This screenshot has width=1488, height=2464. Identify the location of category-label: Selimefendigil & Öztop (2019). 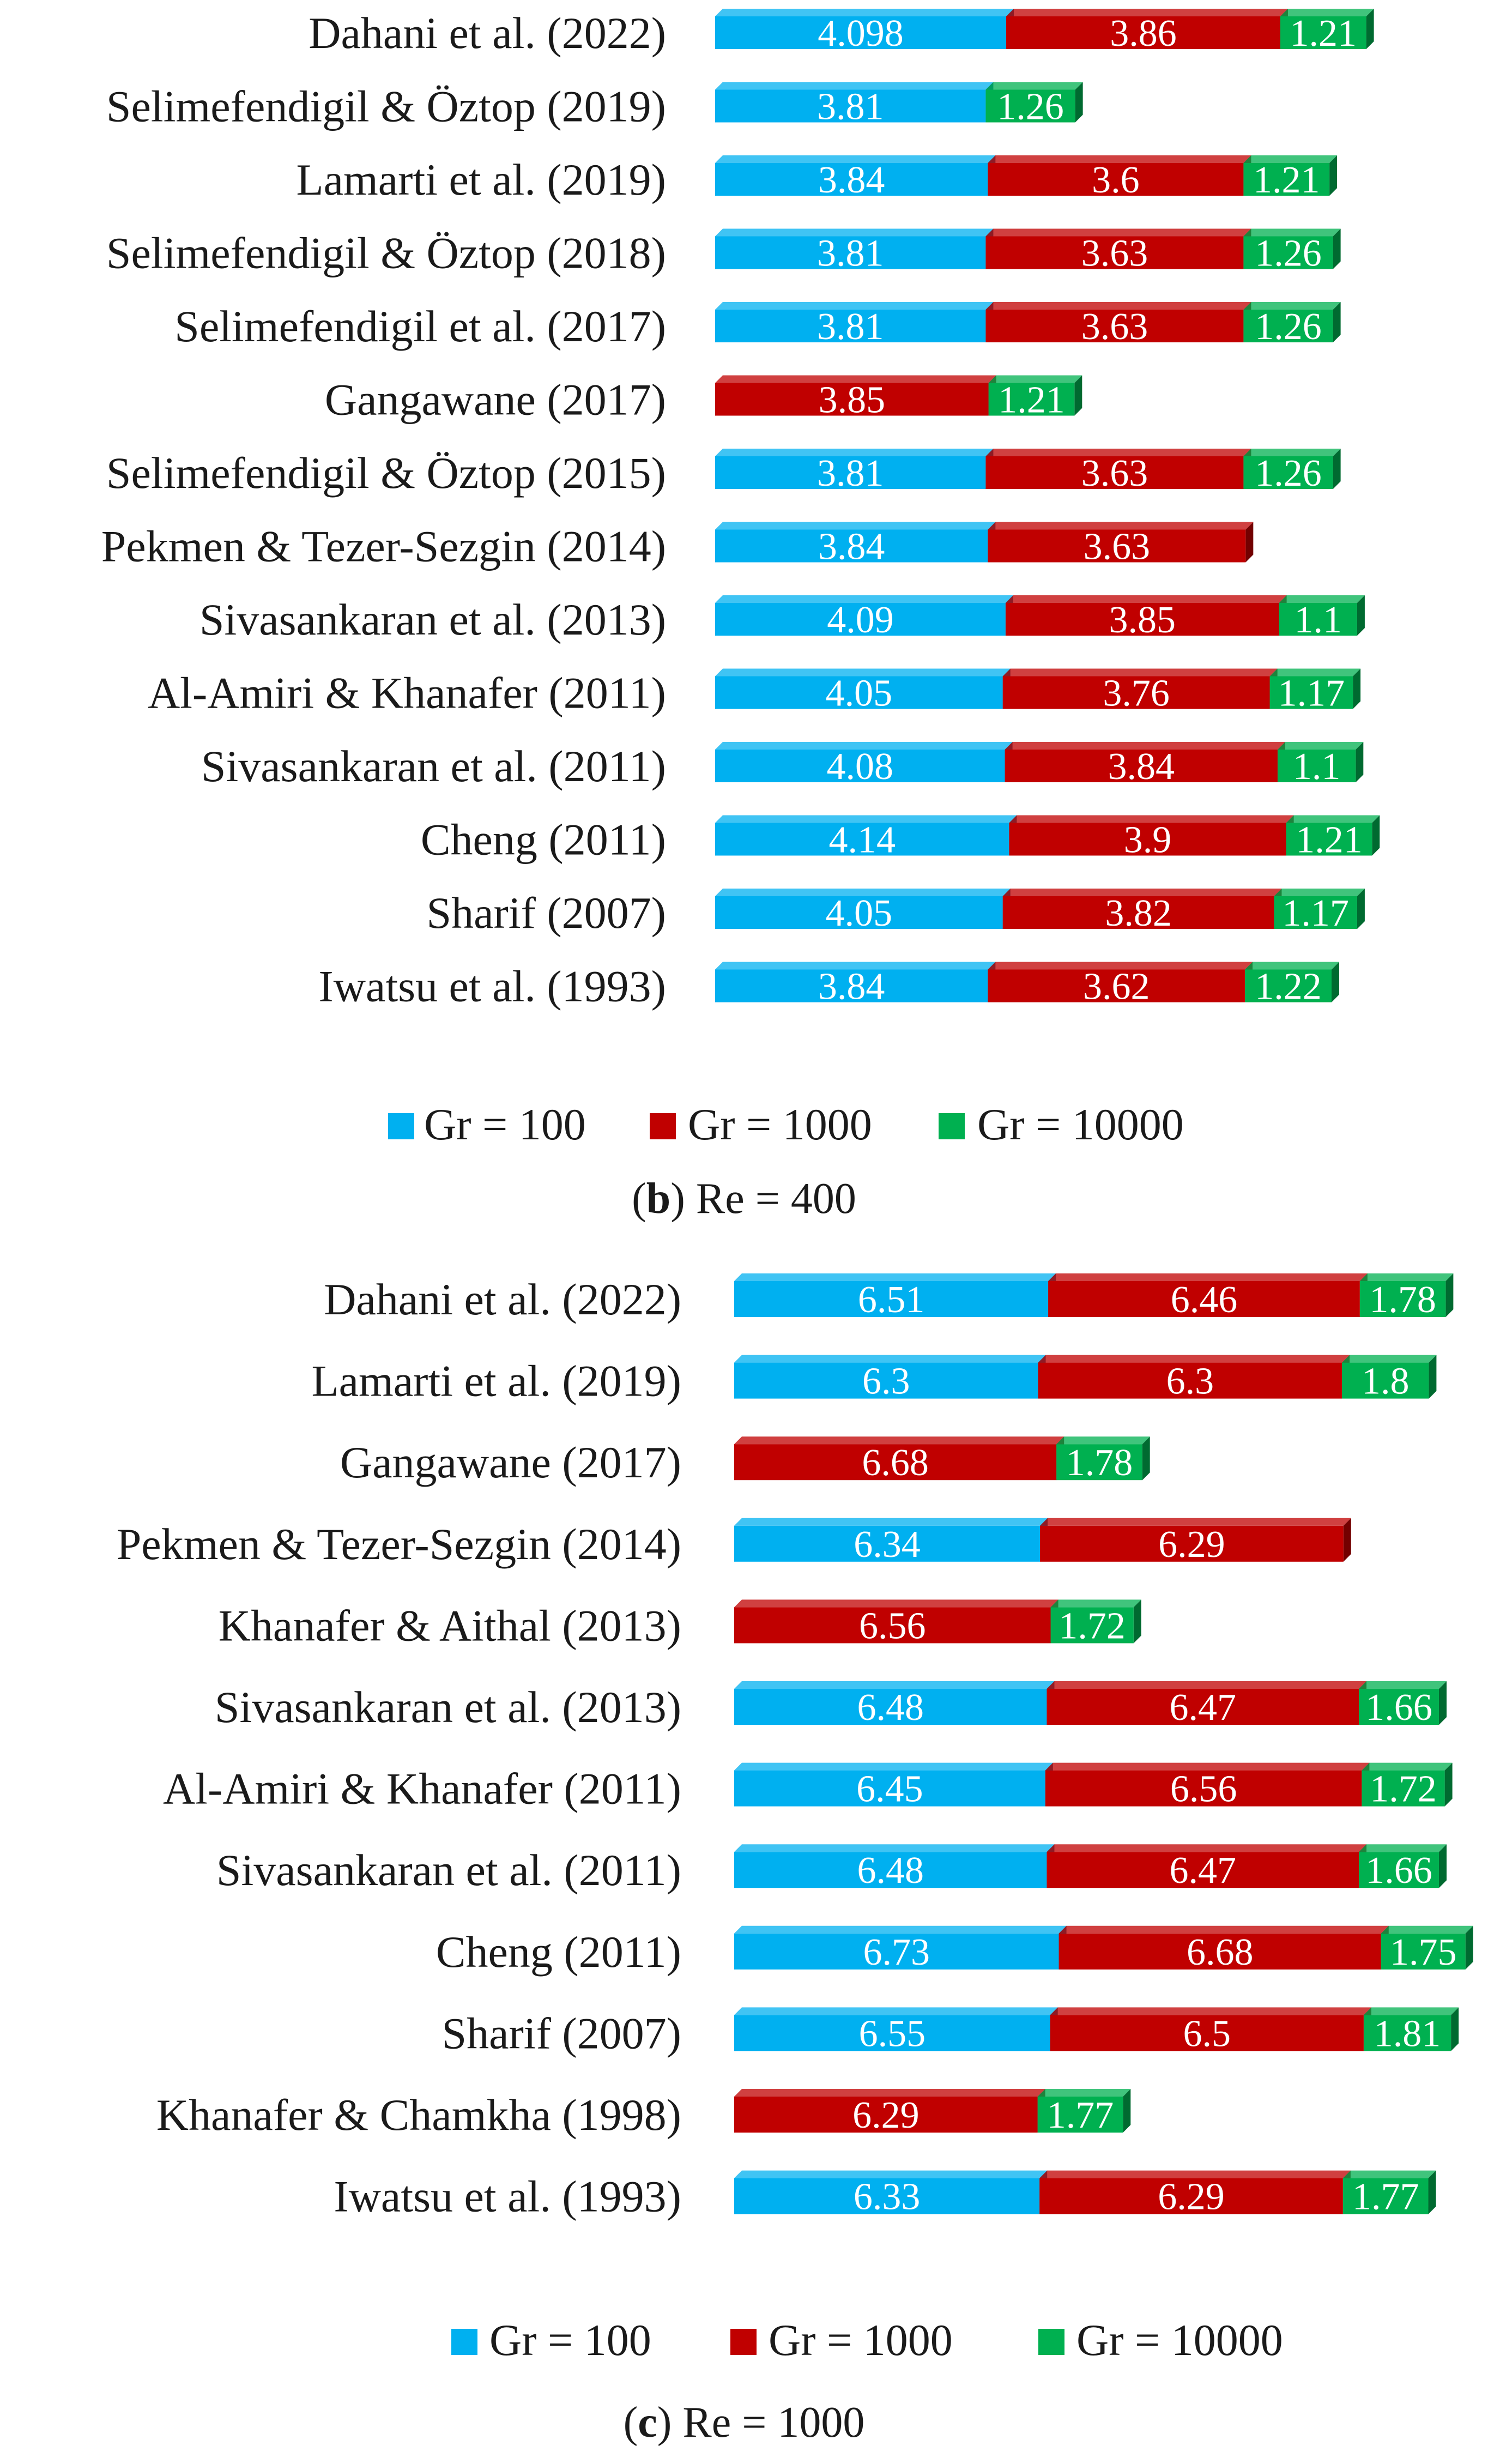
(386, 107).